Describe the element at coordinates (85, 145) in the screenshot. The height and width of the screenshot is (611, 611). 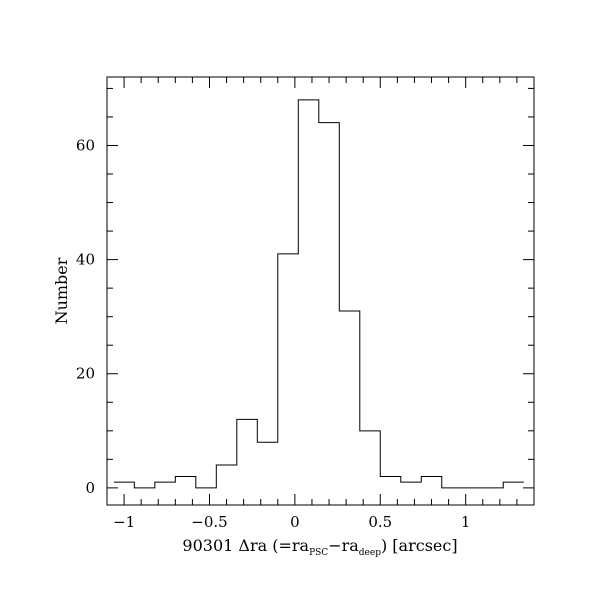
I see `y-tick-label: 60` at that location.